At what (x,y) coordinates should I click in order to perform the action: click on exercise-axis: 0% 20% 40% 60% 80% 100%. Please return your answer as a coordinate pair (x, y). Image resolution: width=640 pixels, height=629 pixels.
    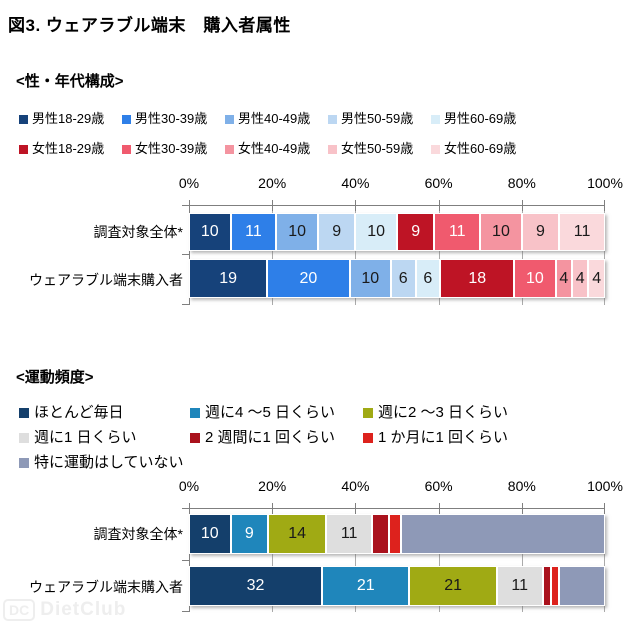
    Looking at the image, I should click on (401, 487).